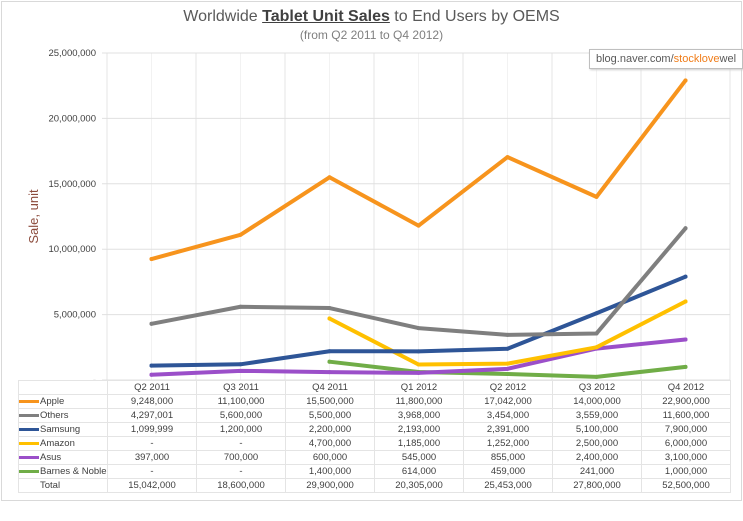 This screenshot has height=521, width=743. What do you see at coordinates (51, 457) in the screenshot?
I see `legend-label: Asus` at bounding box center [51, 457].